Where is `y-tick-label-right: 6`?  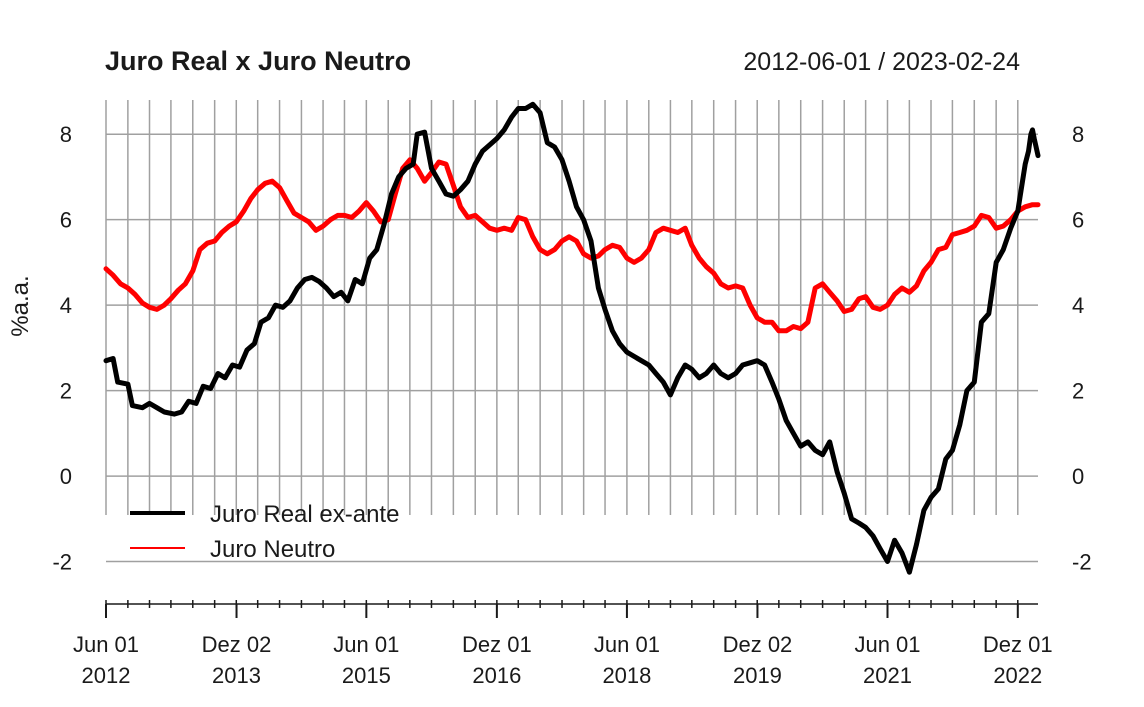 y-tick-label-right: 6 is located at coordinates (1078, 220).